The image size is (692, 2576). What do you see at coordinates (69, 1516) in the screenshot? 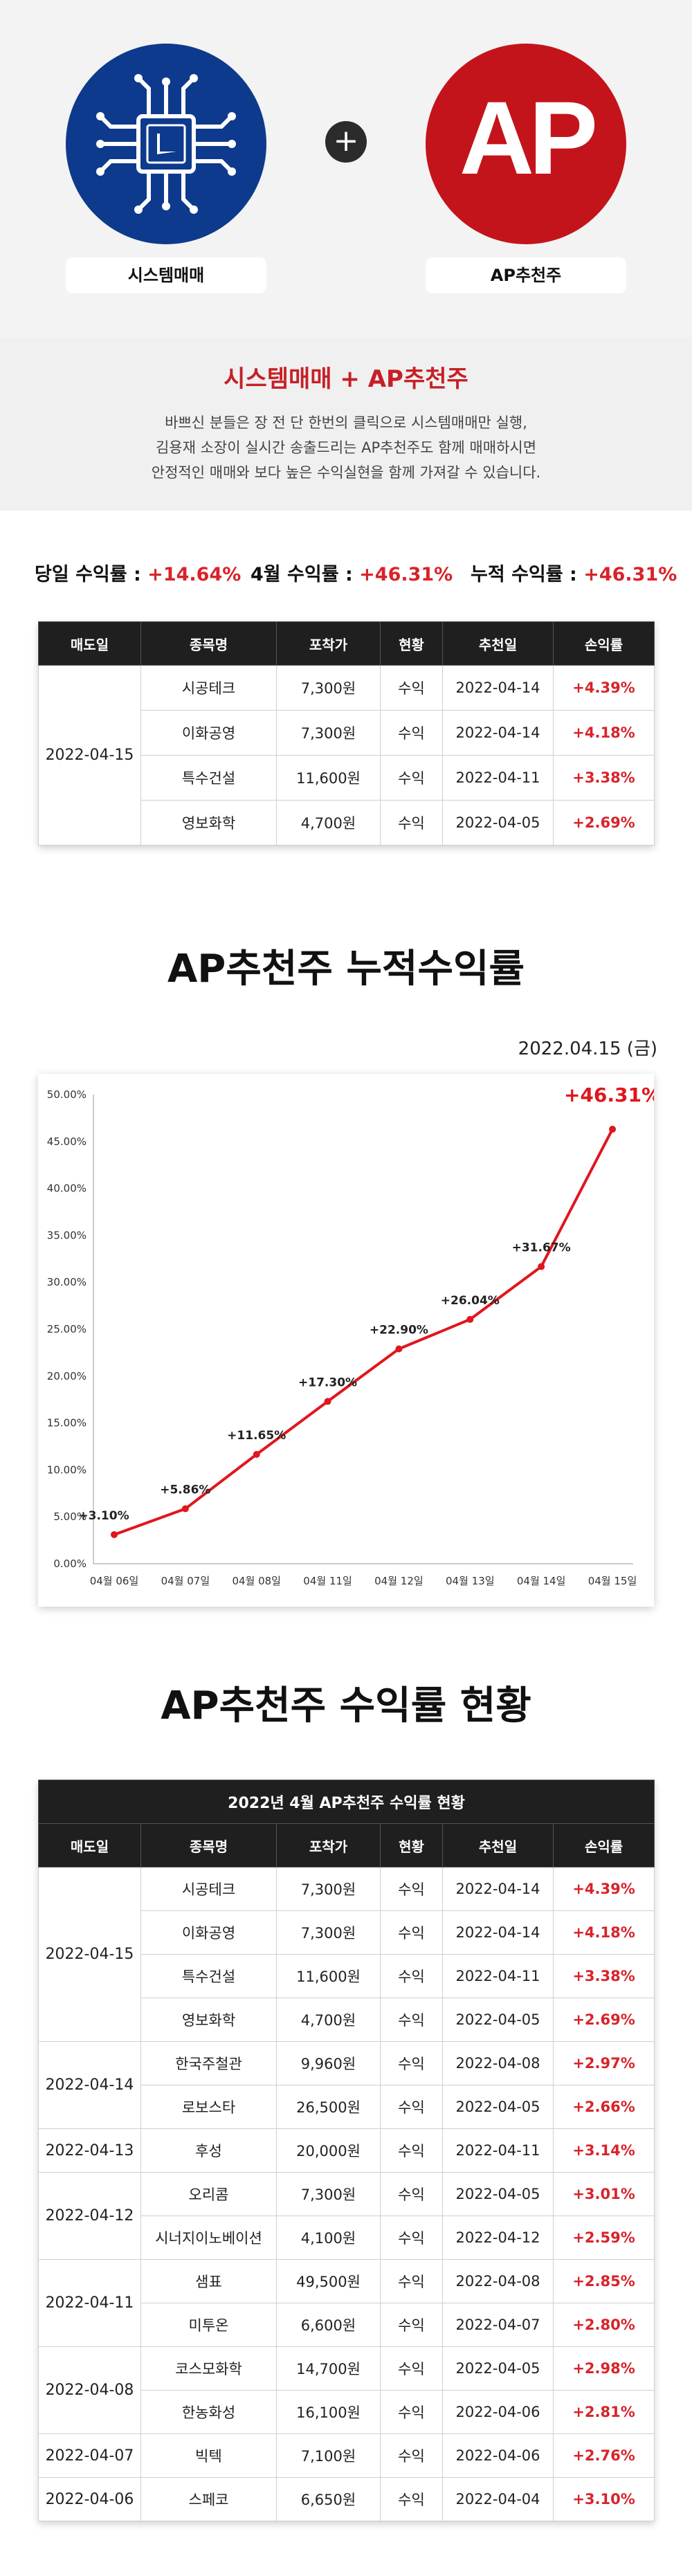
I see `y-tick-label: 5.00%` at bounding box center [69, 1516].